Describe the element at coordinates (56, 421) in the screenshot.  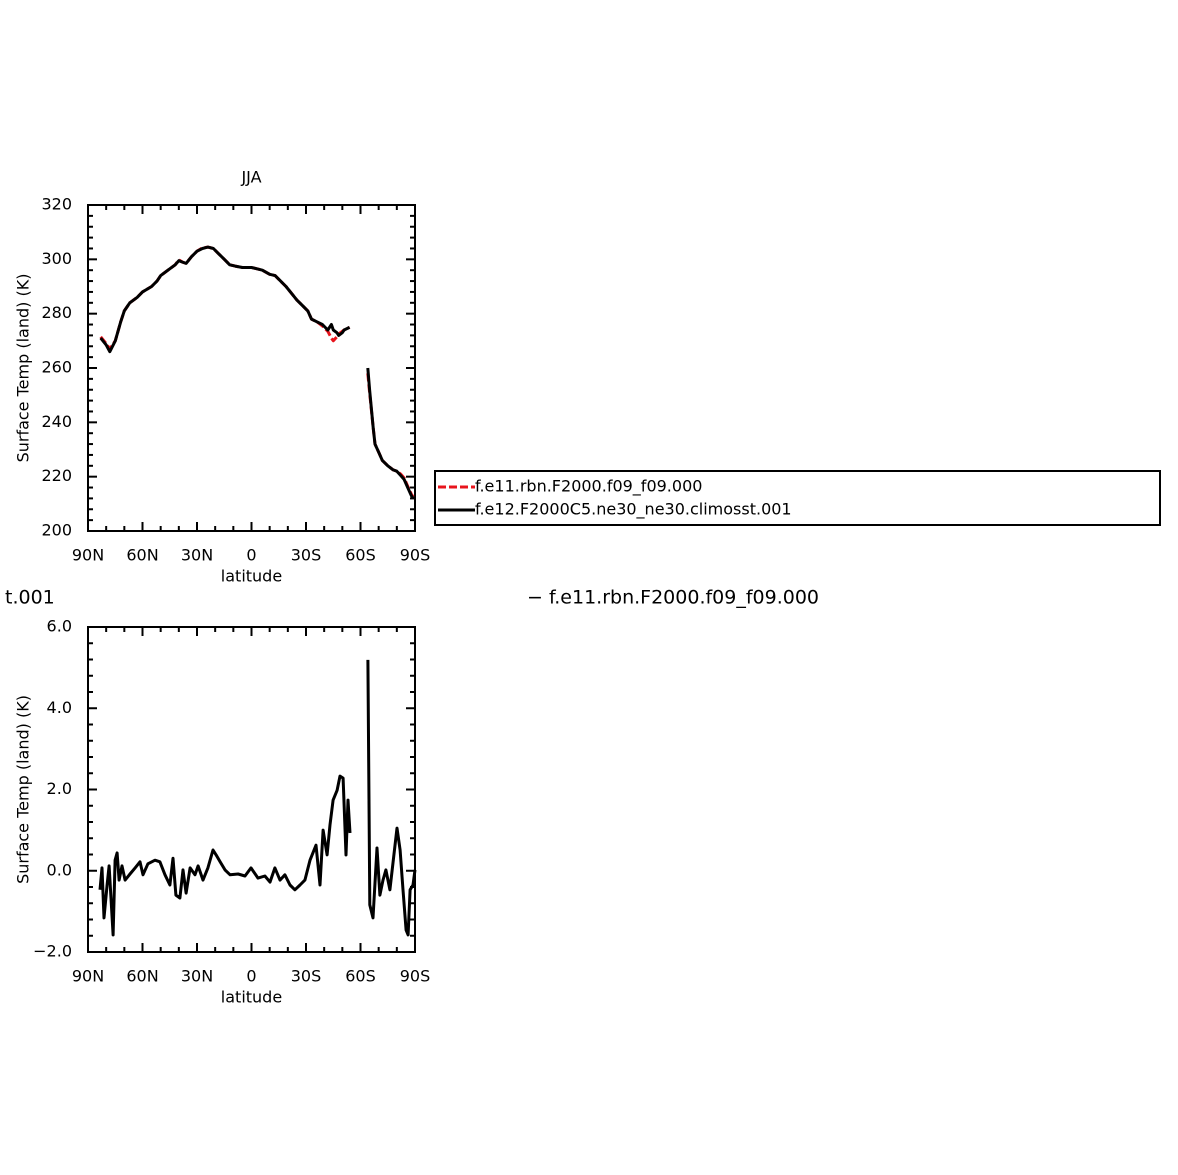
I see `y-tick-label: 240` at that location.